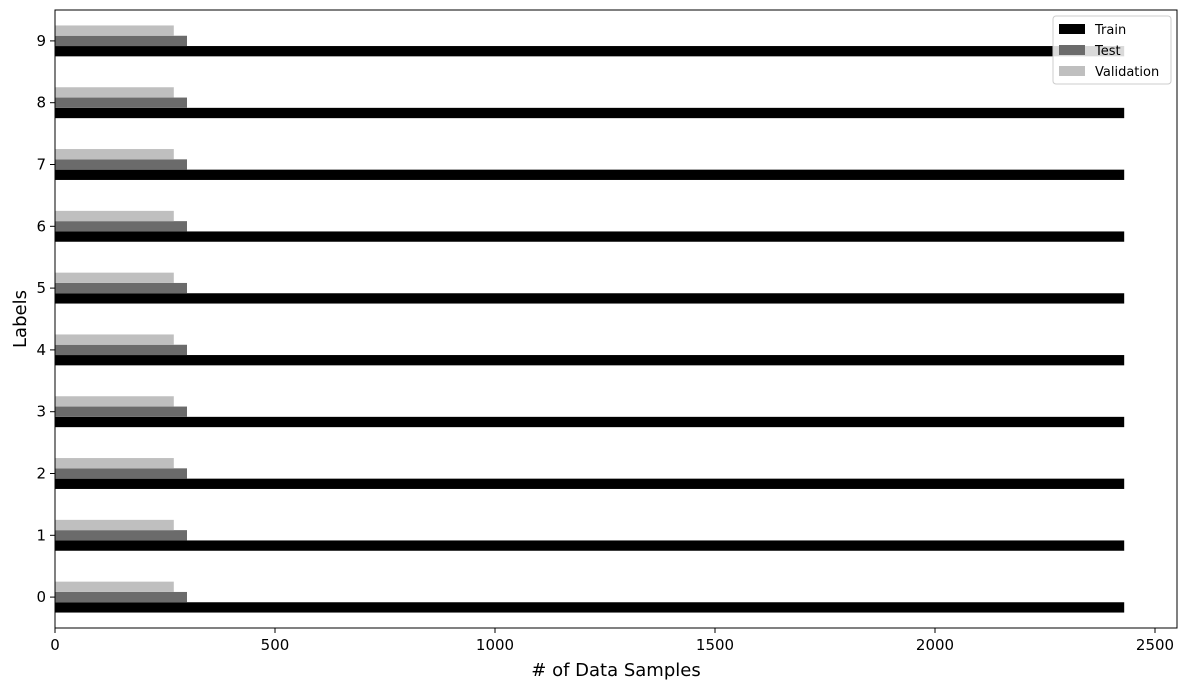 This screenshot has width=1187, height=690. What do you see at coordinates (41, 165) in the screenshot?
I see `y-tick-label: 7` at bounding box center [41, 165].